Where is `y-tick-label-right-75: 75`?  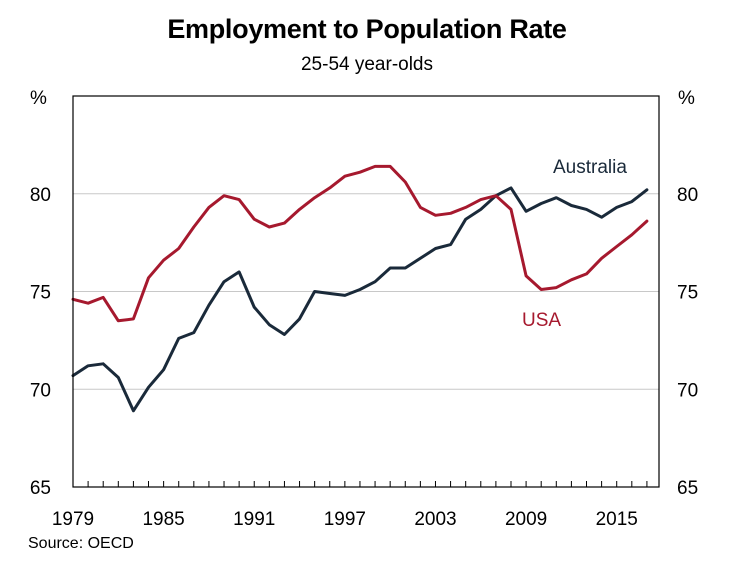
y-tick-label-right-75: 75 is located at coordinates (687, 293).